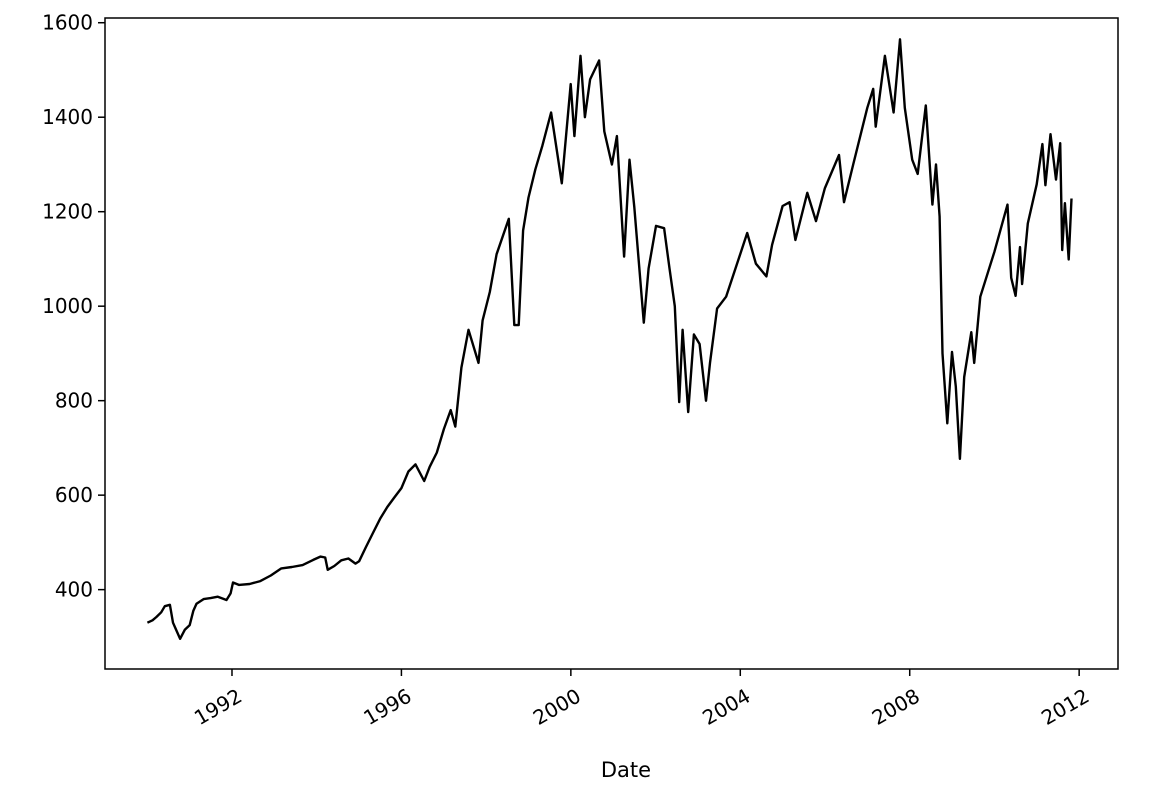 The width and height of the screenshot is (1166, 802). I want to click on y-tick-label: 1000, so click(67, 306).